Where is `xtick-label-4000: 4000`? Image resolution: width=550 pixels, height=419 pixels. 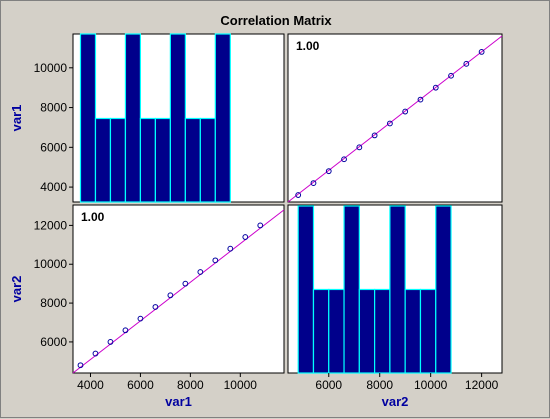 xtick-label-4000: 4000 is located at coordinates (90, 385).